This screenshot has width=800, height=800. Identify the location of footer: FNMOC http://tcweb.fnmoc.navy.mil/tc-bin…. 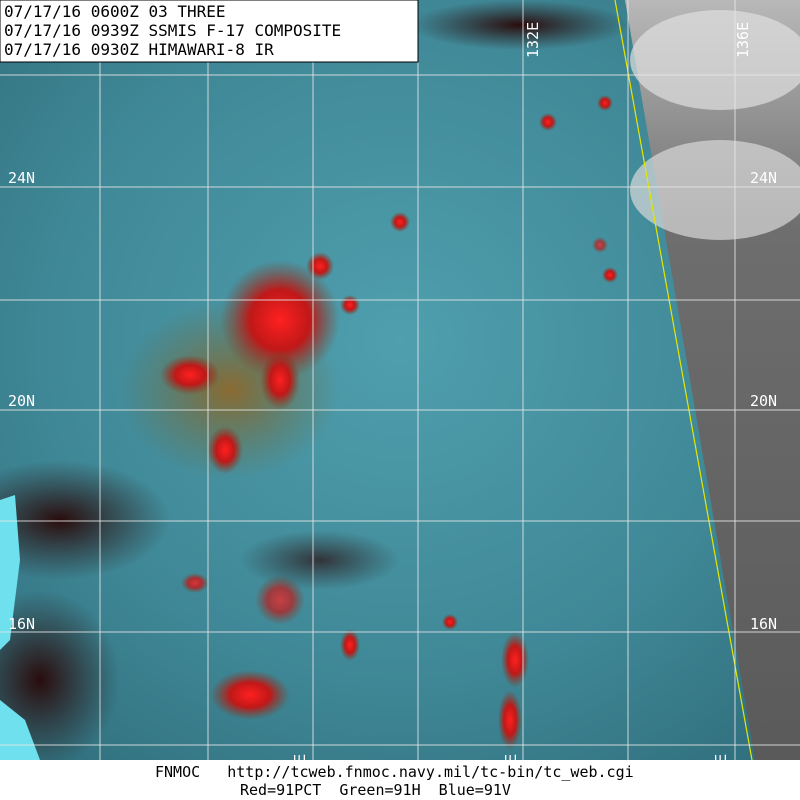
(394, 781).